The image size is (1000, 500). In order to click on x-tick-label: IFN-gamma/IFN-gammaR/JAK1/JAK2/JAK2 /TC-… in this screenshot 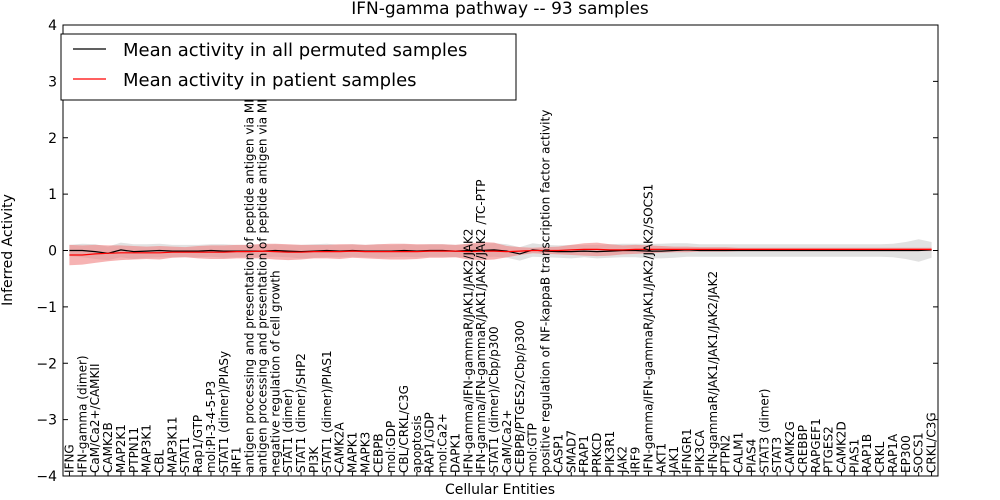, I will do `click(481, 326)`.